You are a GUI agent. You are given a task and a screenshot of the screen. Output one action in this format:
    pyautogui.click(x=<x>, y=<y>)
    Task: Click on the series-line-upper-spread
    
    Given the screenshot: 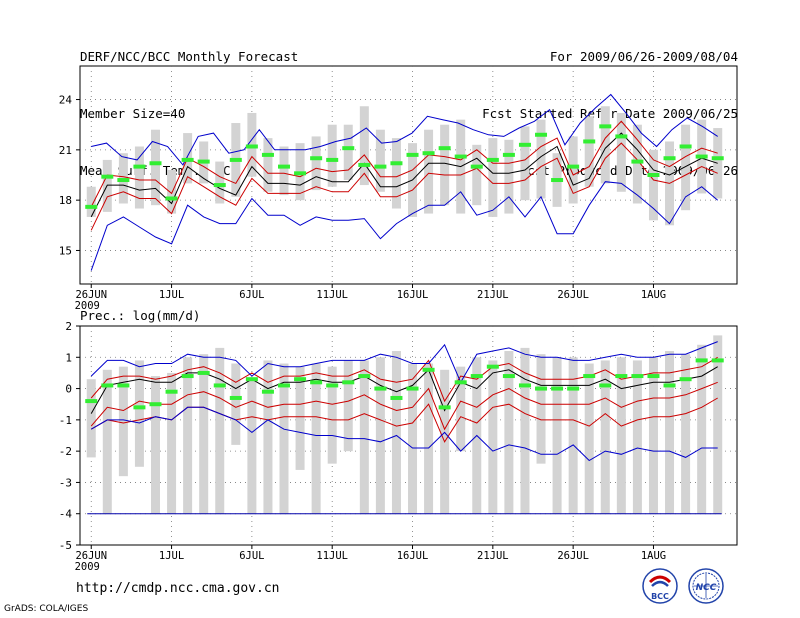 What is the action you would take?
    pyautogui.click(x=404, y=164)
    